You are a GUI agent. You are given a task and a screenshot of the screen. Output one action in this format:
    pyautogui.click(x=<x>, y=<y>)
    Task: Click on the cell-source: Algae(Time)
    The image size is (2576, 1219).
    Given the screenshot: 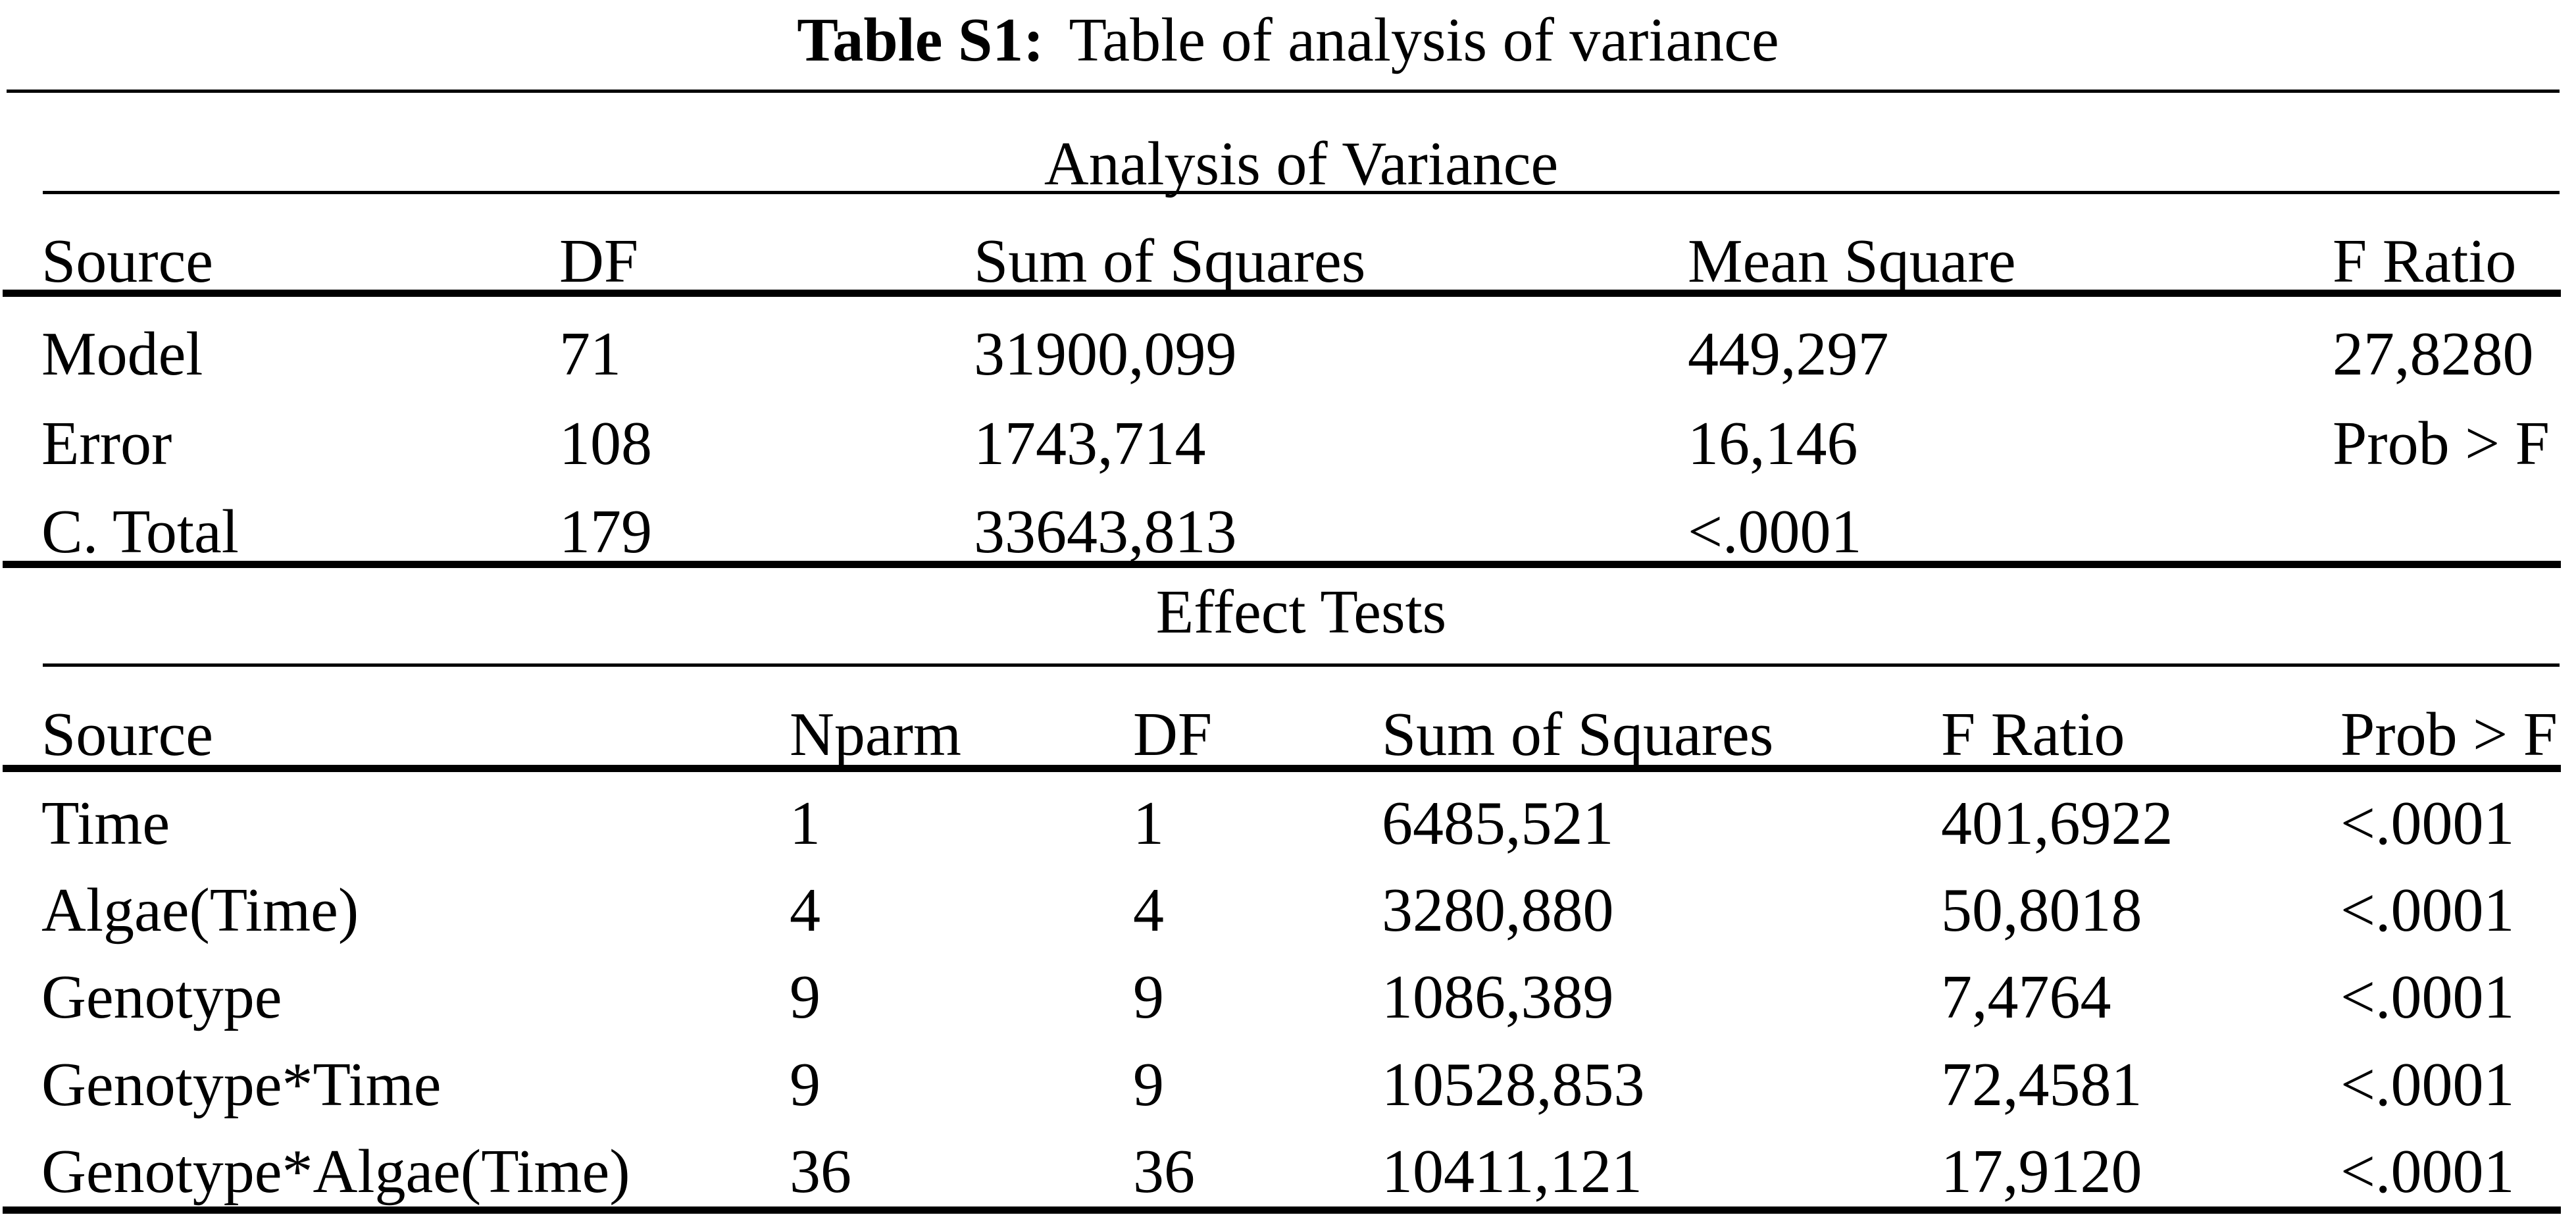 What is the action you would take?
    pyautogui.click(x=200, y=910)
    